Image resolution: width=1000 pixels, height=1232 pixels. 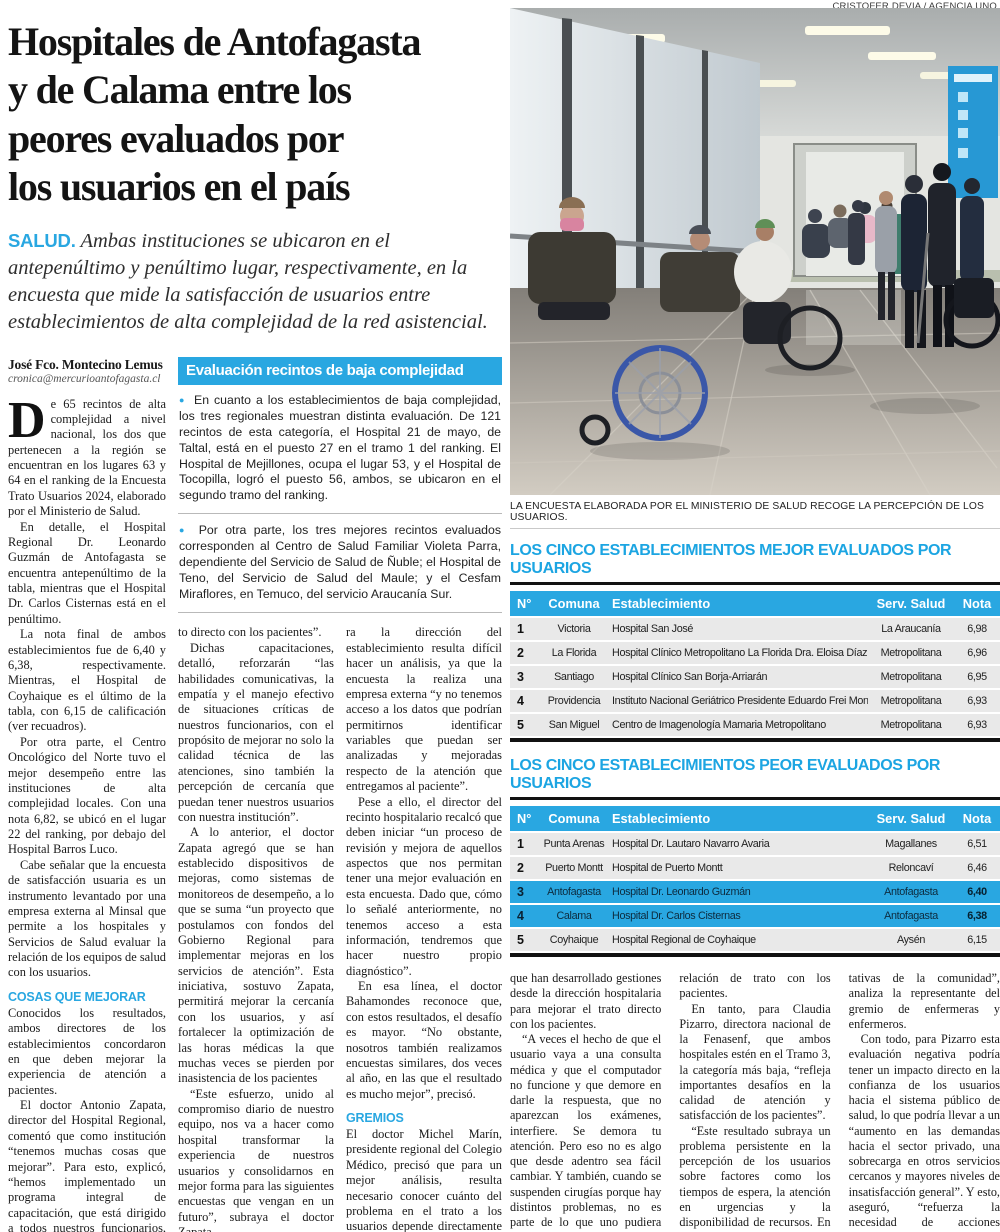 I want to click on headline-line: Hospitales de Antofagasta, so click(x=214, y=41).